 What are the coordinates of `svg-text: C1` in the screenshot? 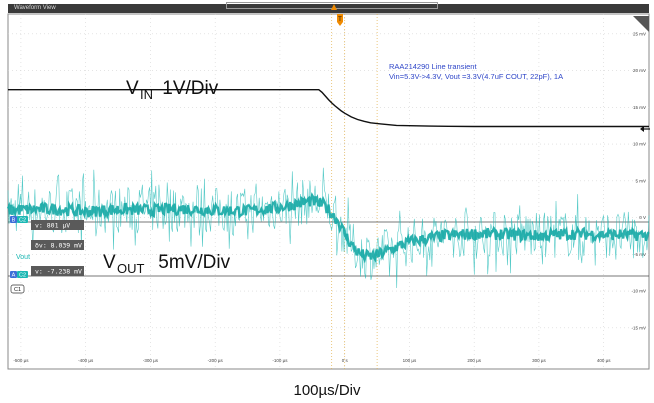 It's located at (17, 290).